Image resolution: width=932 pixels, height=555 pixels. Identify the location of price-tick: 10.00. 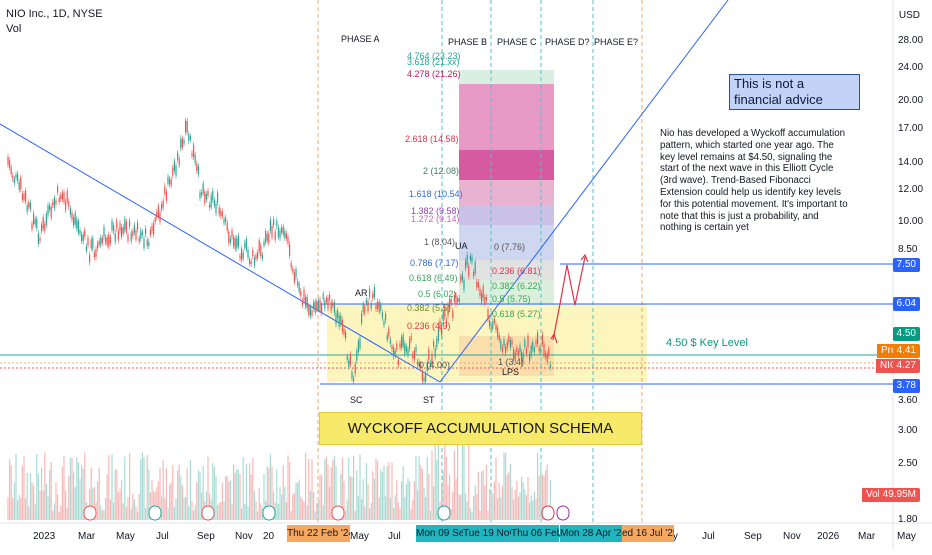
(911, 221).